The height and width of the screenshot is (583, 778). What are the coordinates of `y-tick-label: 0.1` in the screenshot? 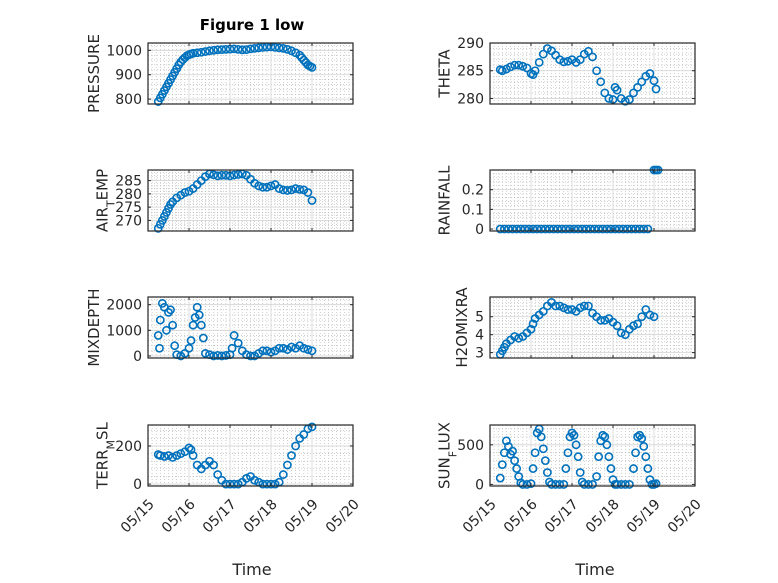 It's located at (473, 210).